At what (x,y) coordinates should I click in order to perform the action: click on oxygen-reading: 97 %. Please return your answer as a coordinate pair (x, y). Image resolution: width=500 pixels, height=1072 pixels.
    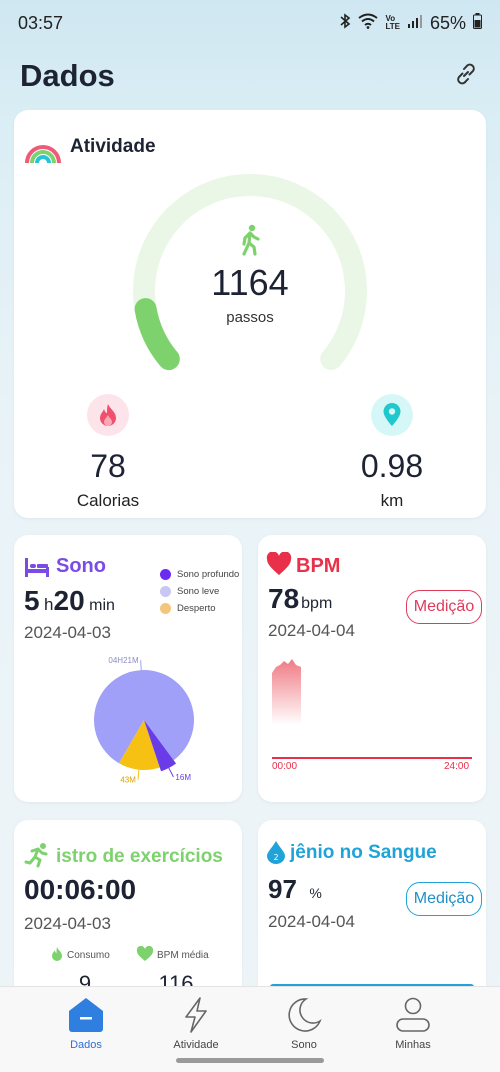
    Looking at the image, I should click on (295, 889).